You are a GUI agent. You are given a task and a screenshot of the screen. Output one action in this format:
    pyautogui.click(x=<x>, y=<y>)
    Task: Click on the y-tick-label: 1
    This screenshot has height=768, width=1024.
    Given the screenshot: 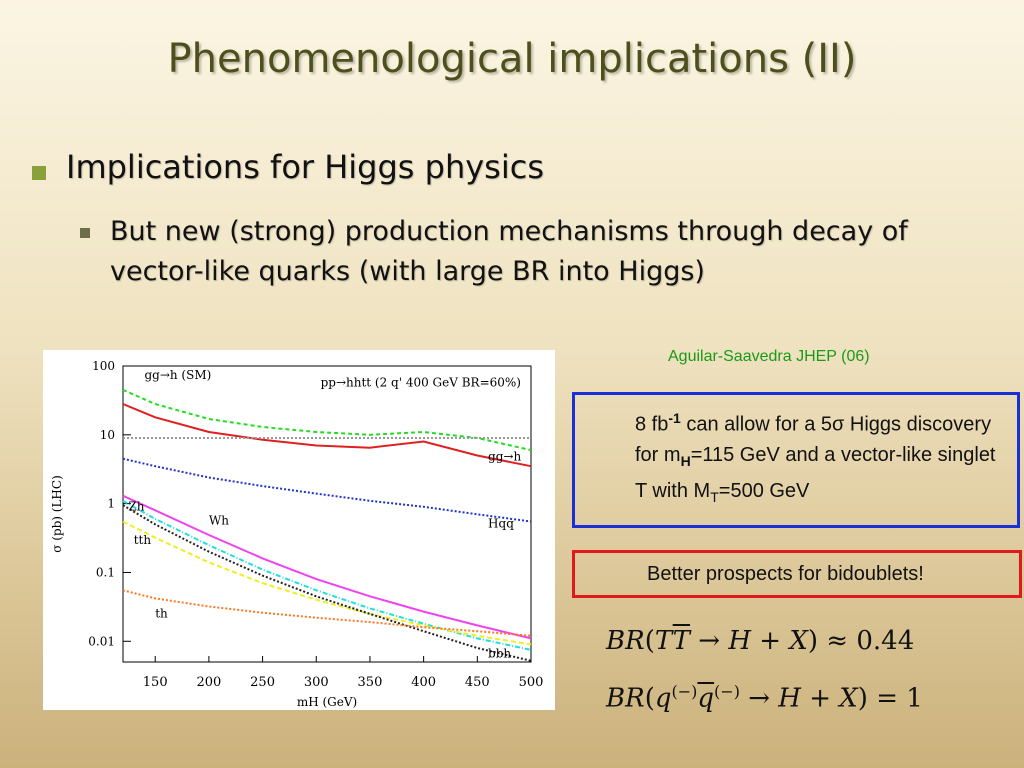 What is the action you would take?
    pyautogui.click(x=111, y=504)
    